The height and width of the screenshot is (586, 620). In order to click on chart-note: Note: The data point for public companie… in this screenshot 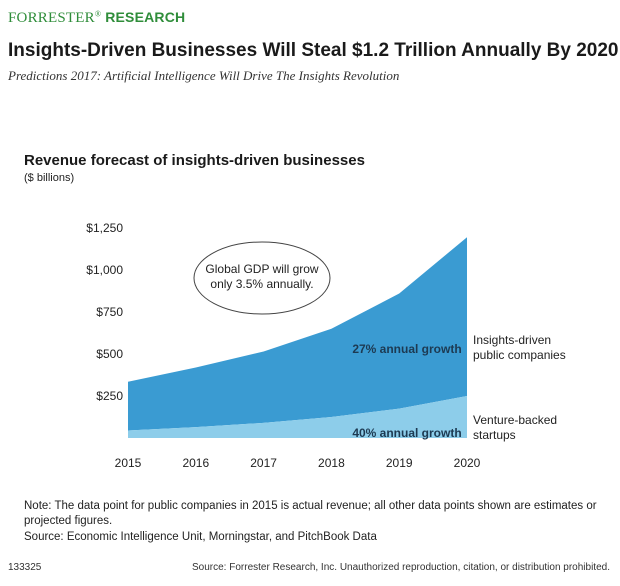, I will do `click(310, 513)`.